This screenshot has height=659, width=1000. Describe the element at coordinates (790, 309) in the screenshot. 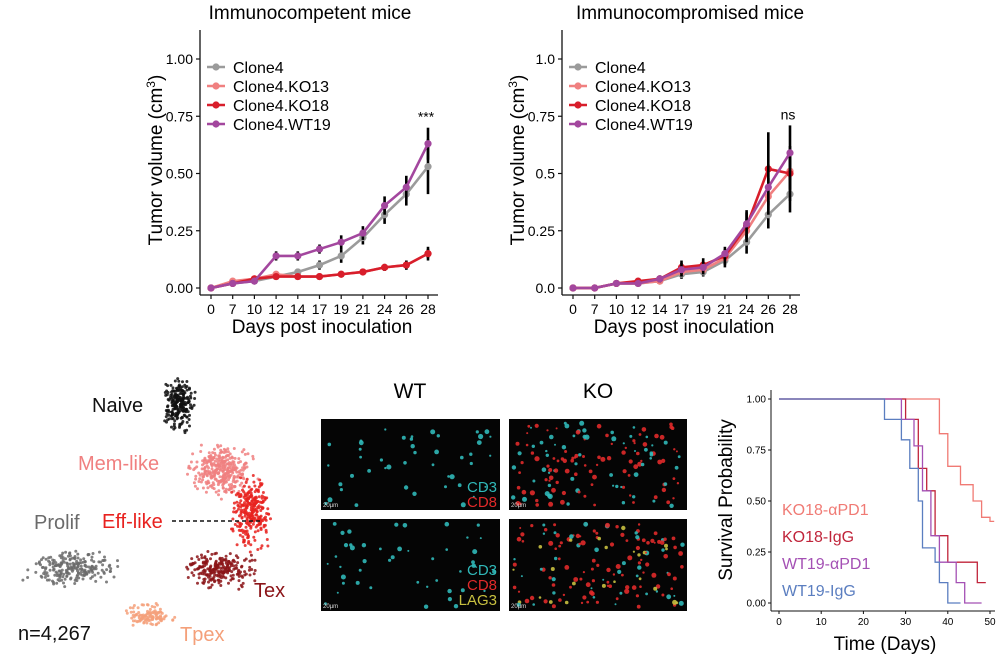

I see `x-tick-label: 28` at that location.